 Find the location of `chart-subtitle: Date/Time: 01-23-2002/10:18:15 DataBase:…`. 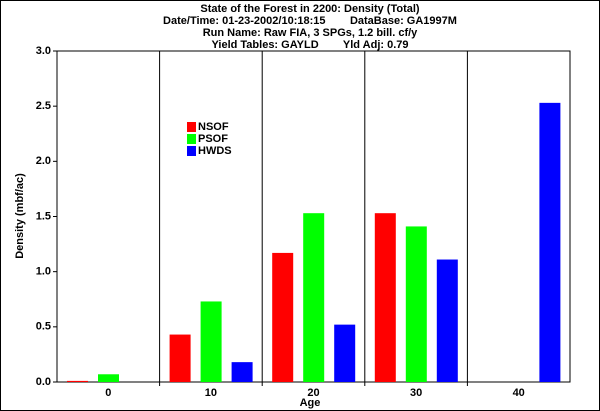

chart-subtitle: Date/Time: 01-23-2002/10:18:15 DataBase:… is located at coordinates (310, 21).